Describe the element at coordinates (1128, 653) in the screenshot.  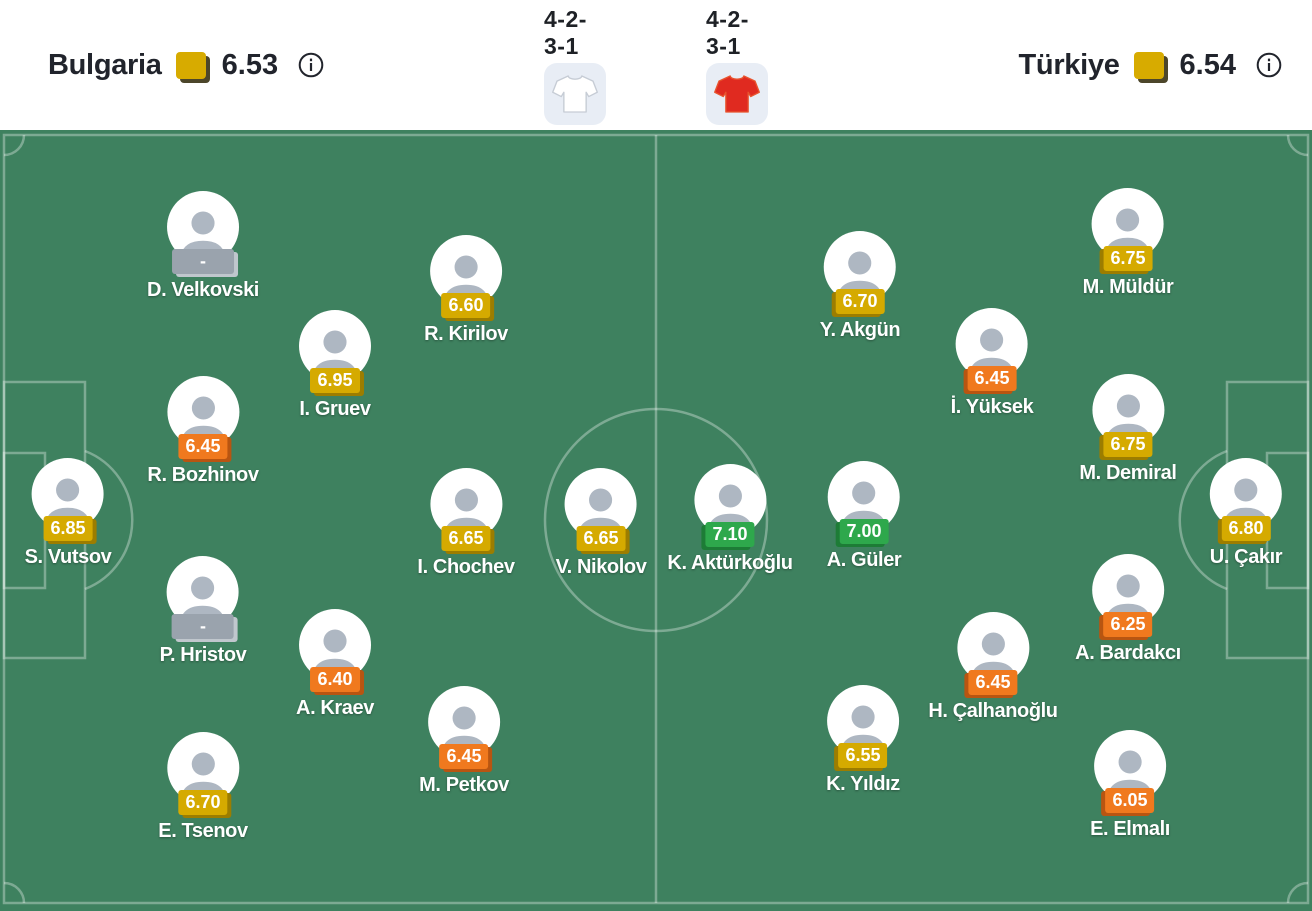
I see `player-name: A. Bardakcı` at that location.